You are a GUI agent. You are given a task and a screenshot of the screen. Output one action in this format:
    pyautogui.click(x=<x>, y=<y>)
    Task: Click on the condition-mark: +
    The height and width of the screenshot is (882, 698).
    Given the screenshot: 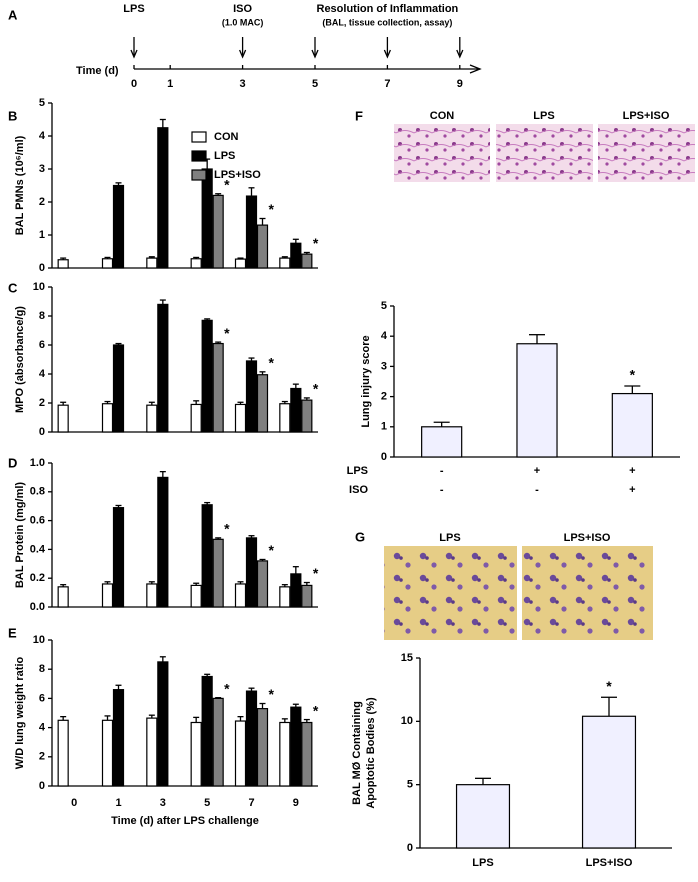 What is the action you would take?
    pyautogui.click(x=632, y=490)
    